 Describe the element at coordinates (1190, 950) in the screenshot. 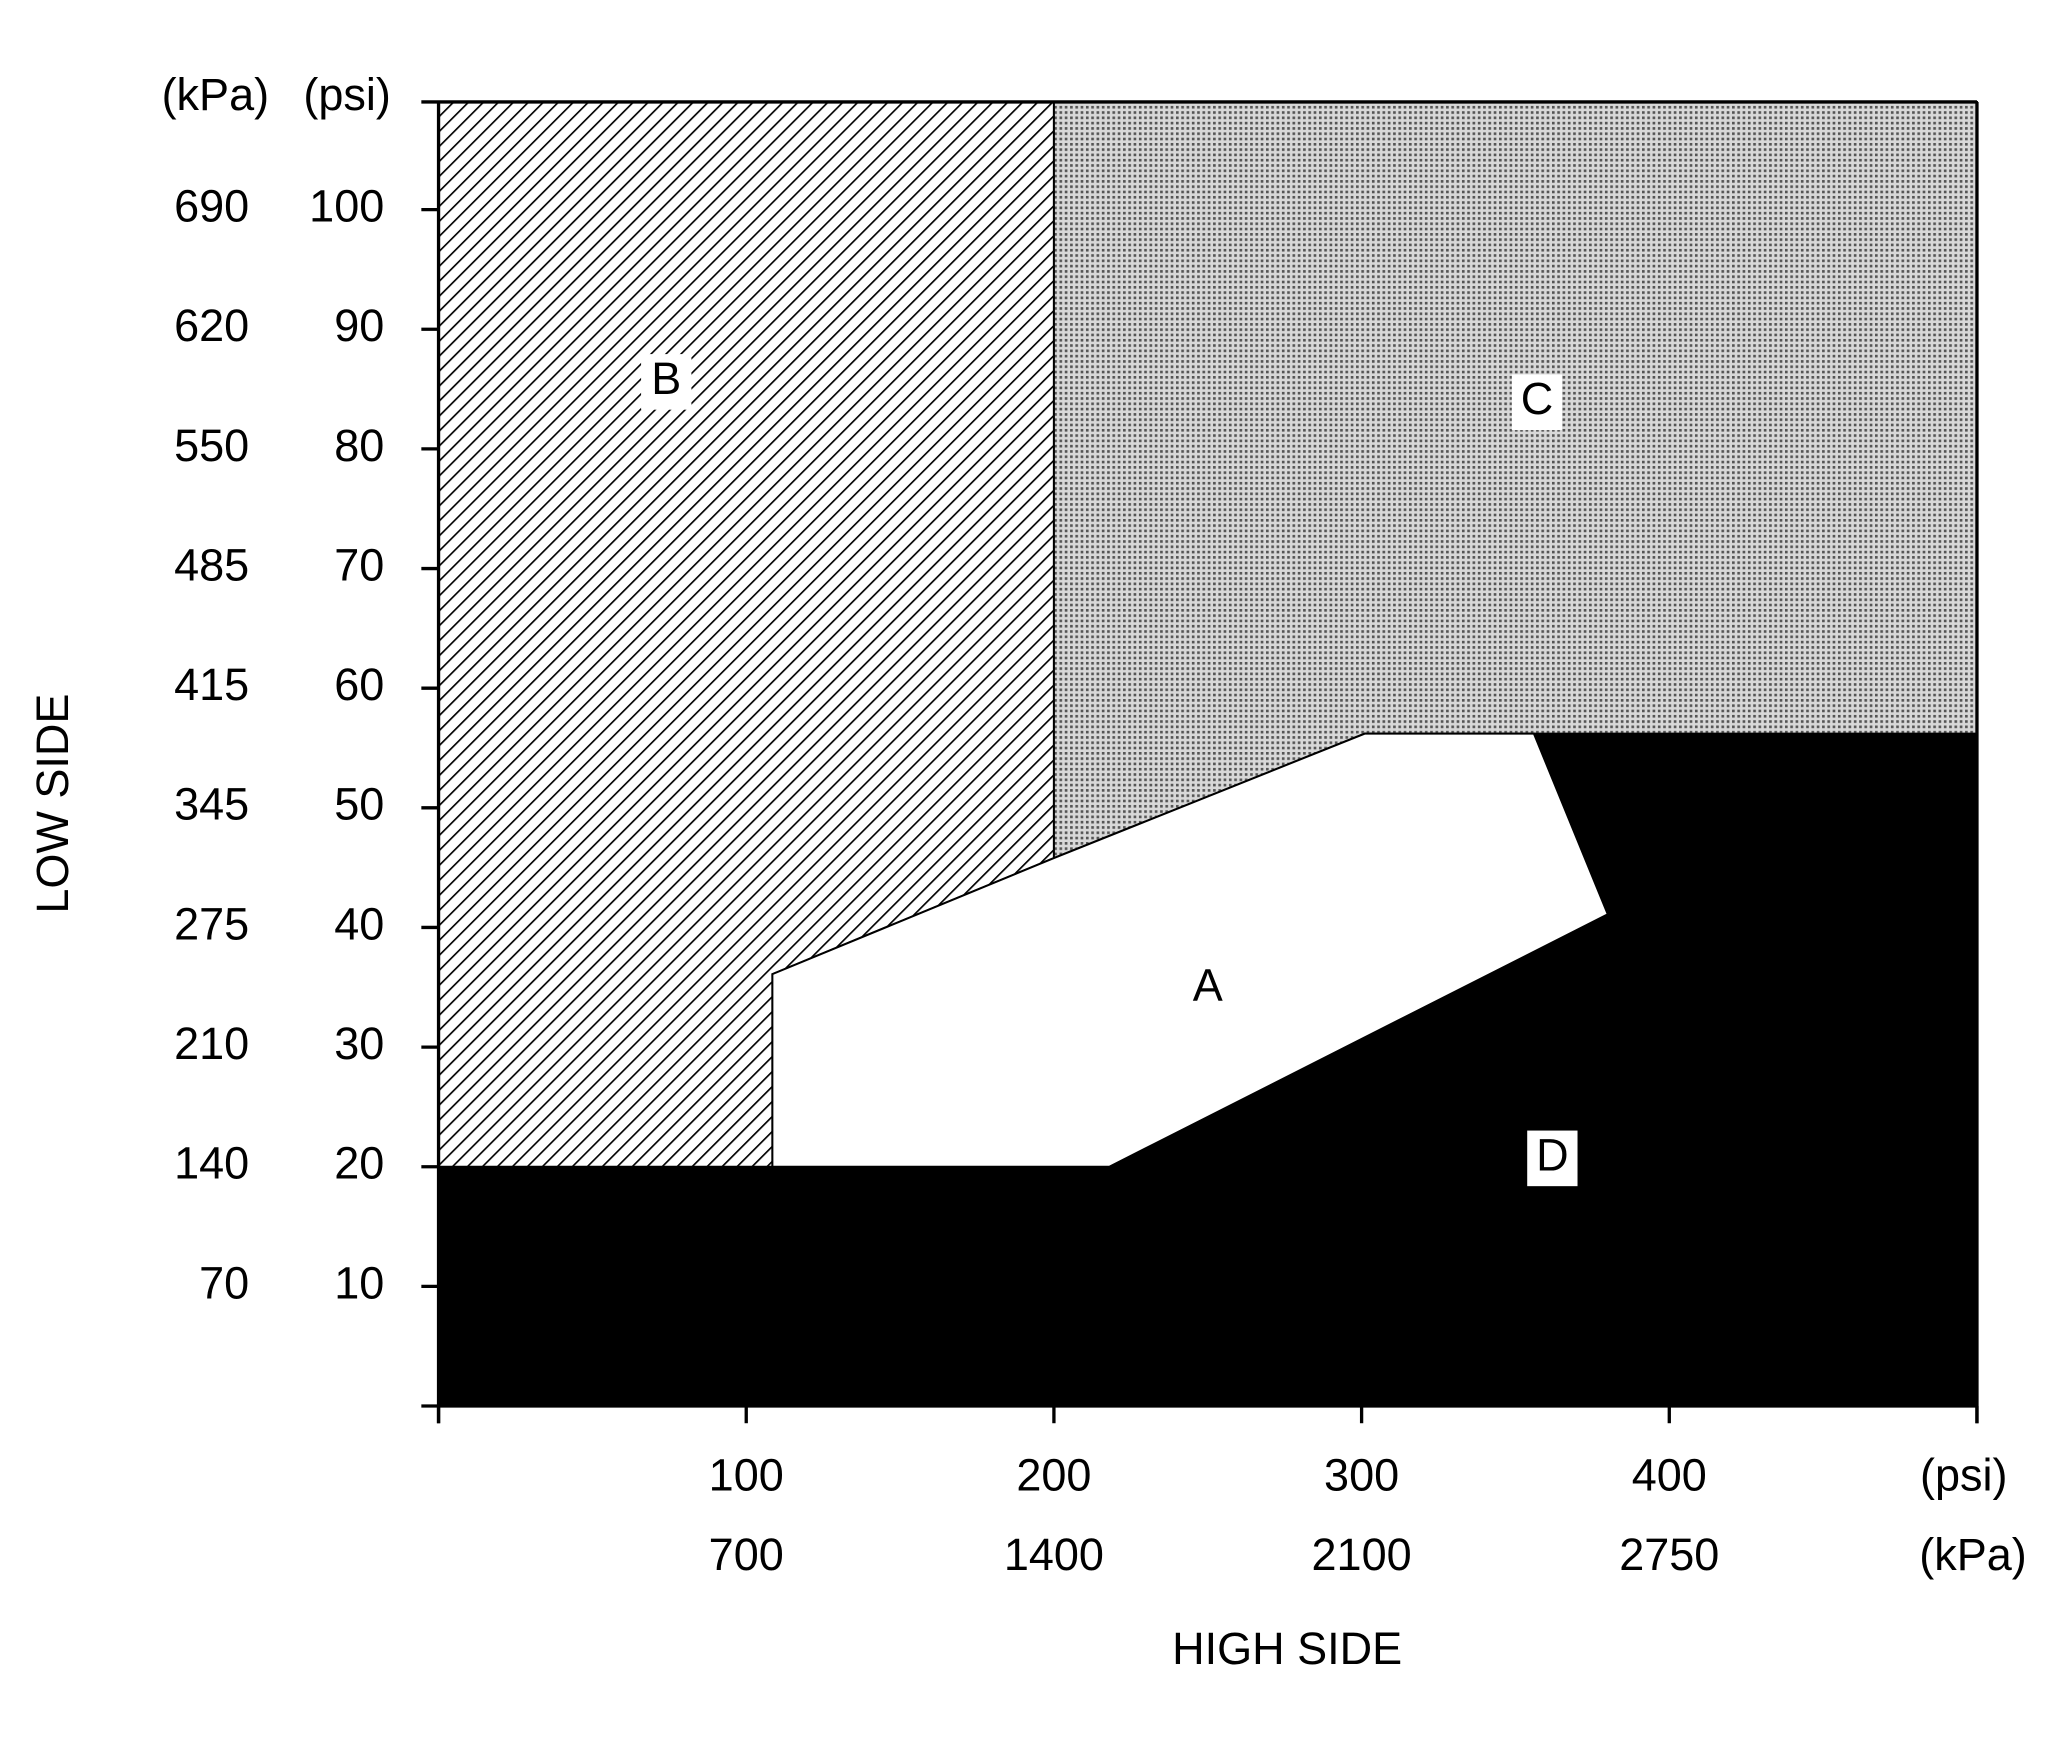

I see `region` at that location.